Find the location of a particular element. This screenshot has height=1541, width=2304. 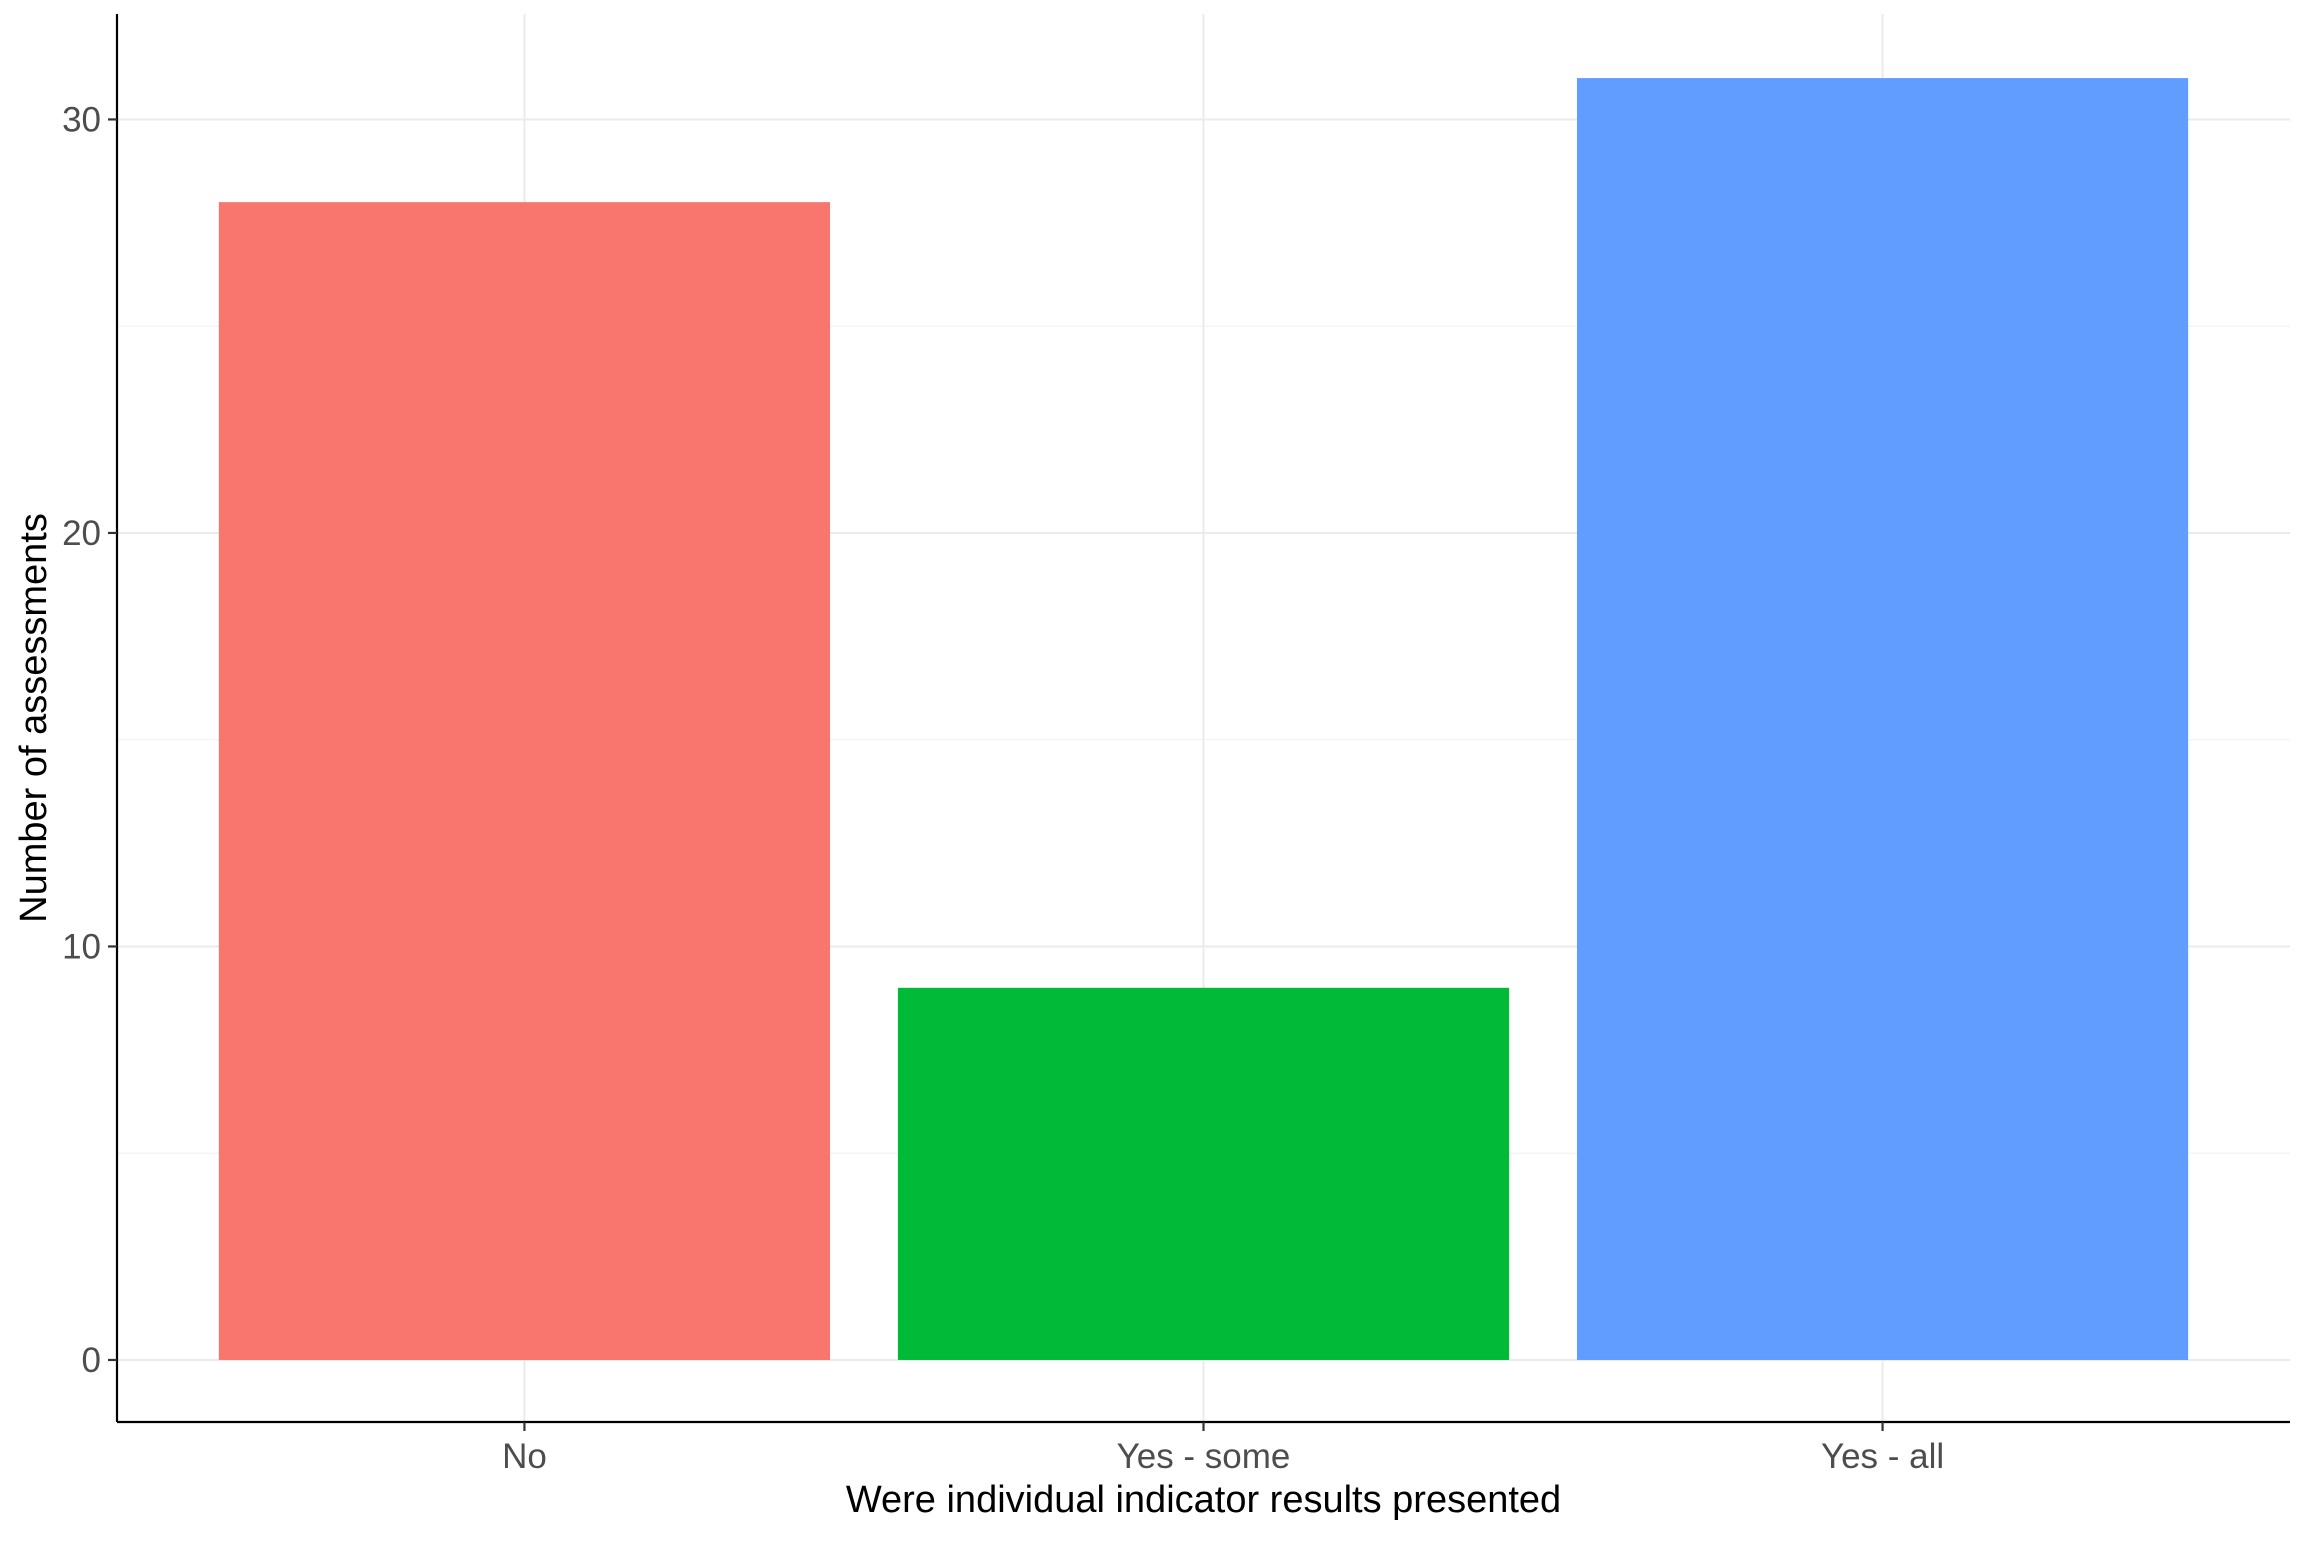

x-tick-label: No is located at coordinates (524, 1456).